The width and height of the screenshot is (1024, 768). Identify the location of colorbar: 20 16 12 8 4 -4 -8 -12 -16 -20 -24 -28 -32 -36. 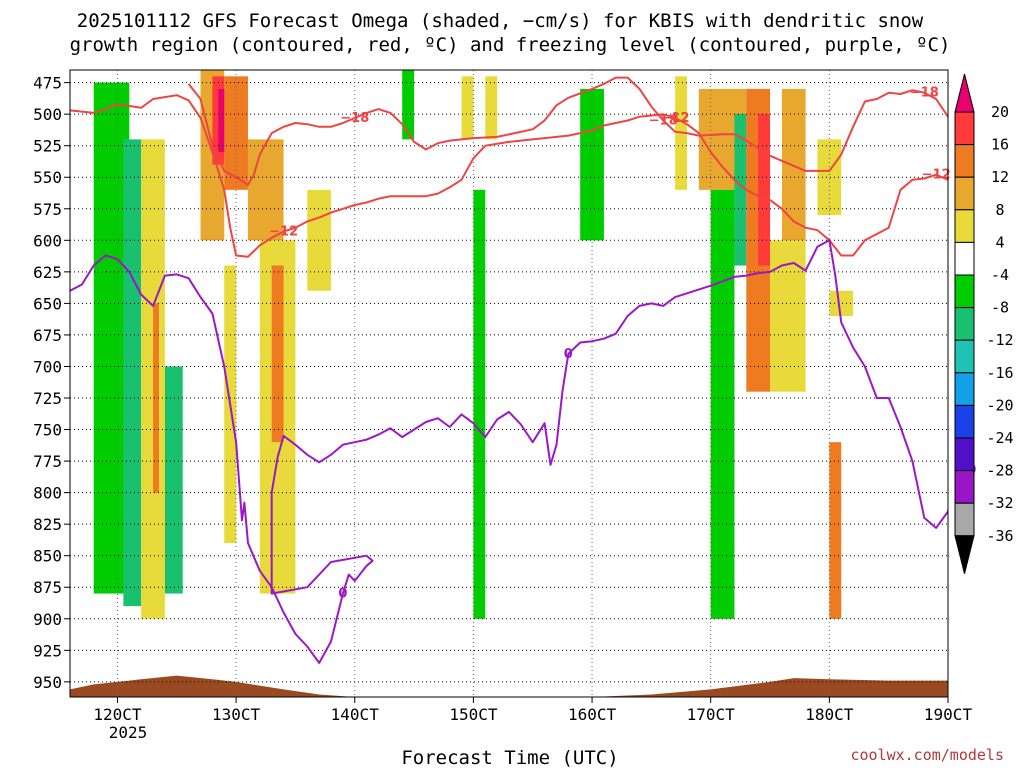
(984, 323).